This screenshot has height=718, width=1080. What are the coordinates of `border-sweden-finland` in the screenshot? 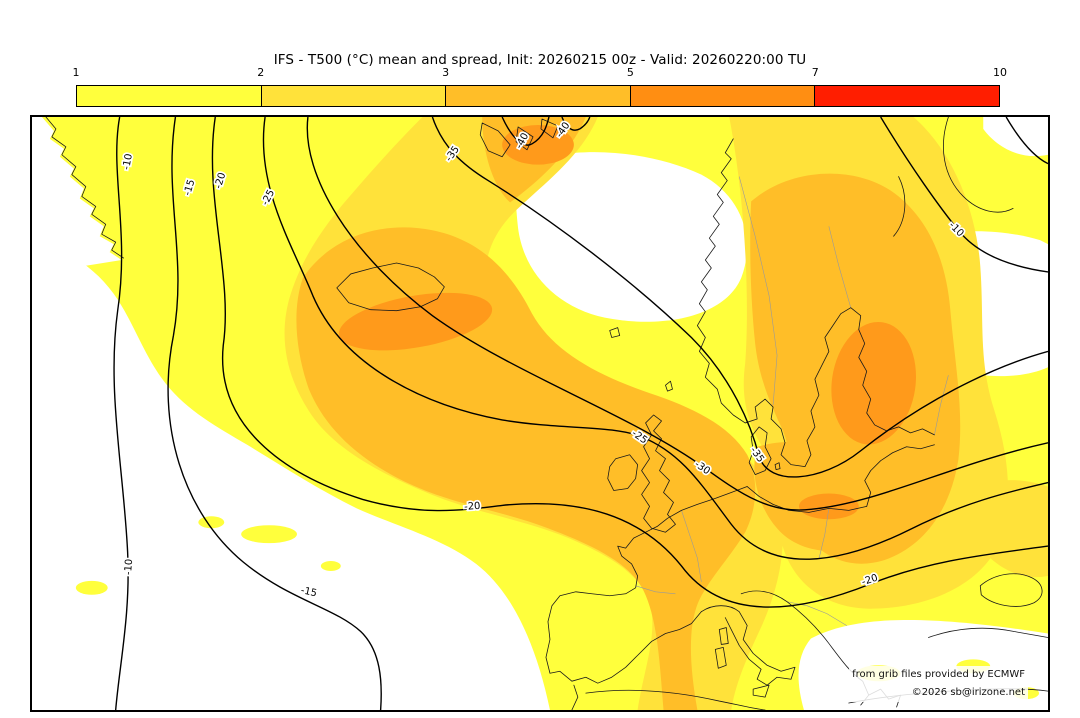 It's located at (840, 267).